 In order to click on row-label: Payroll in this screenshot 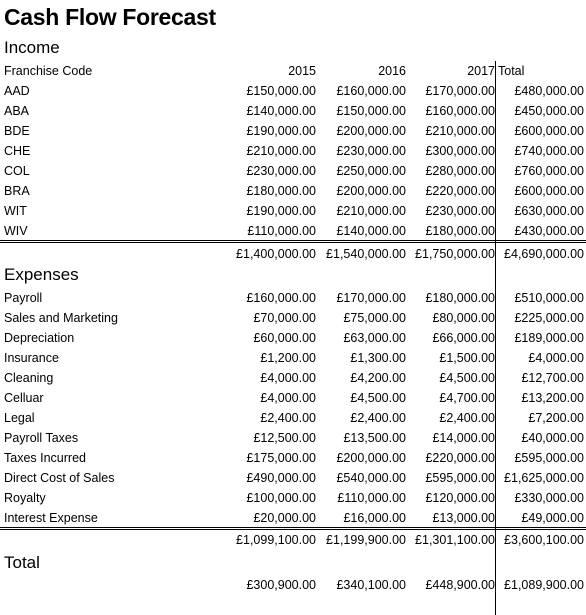, I will do `click(23, 298)`.